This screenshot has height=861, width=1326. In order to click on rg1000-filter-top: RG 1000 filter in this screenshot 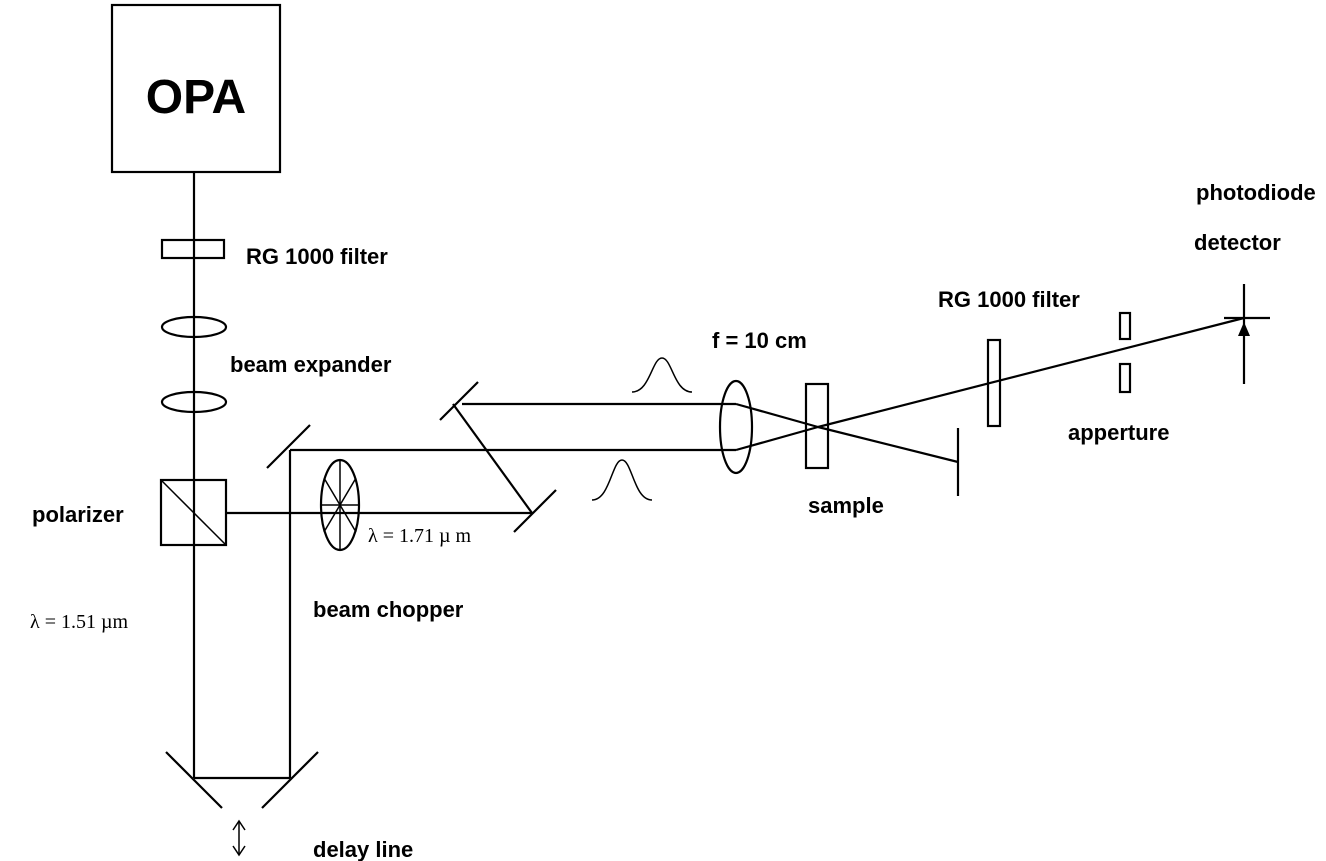, I will do `click(274, 253)`.